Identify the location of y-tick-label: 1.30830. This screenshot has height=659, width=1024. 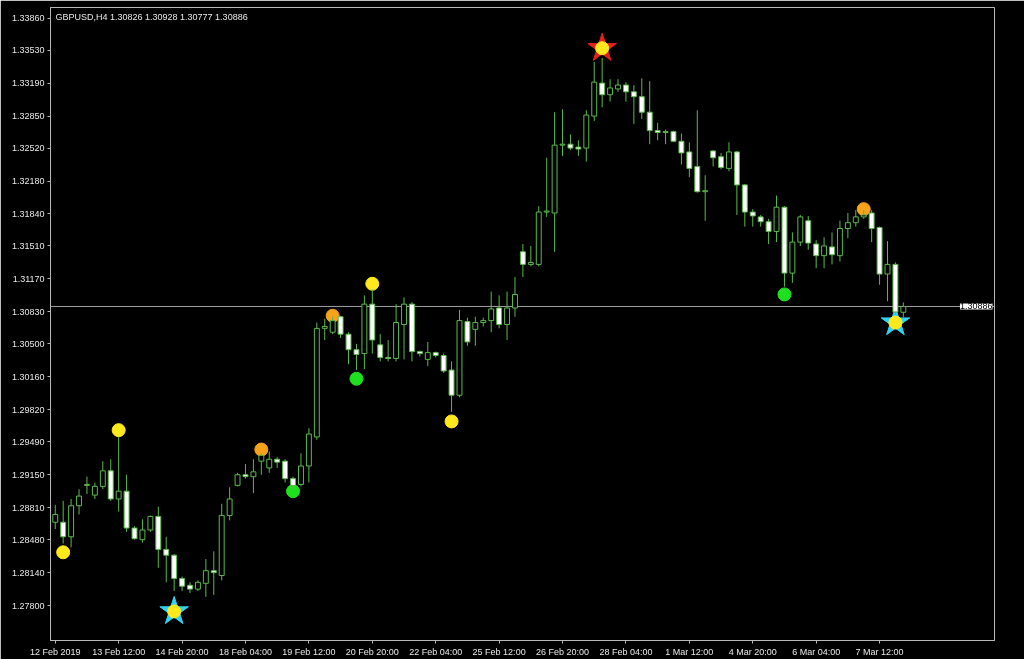
(28, 311).